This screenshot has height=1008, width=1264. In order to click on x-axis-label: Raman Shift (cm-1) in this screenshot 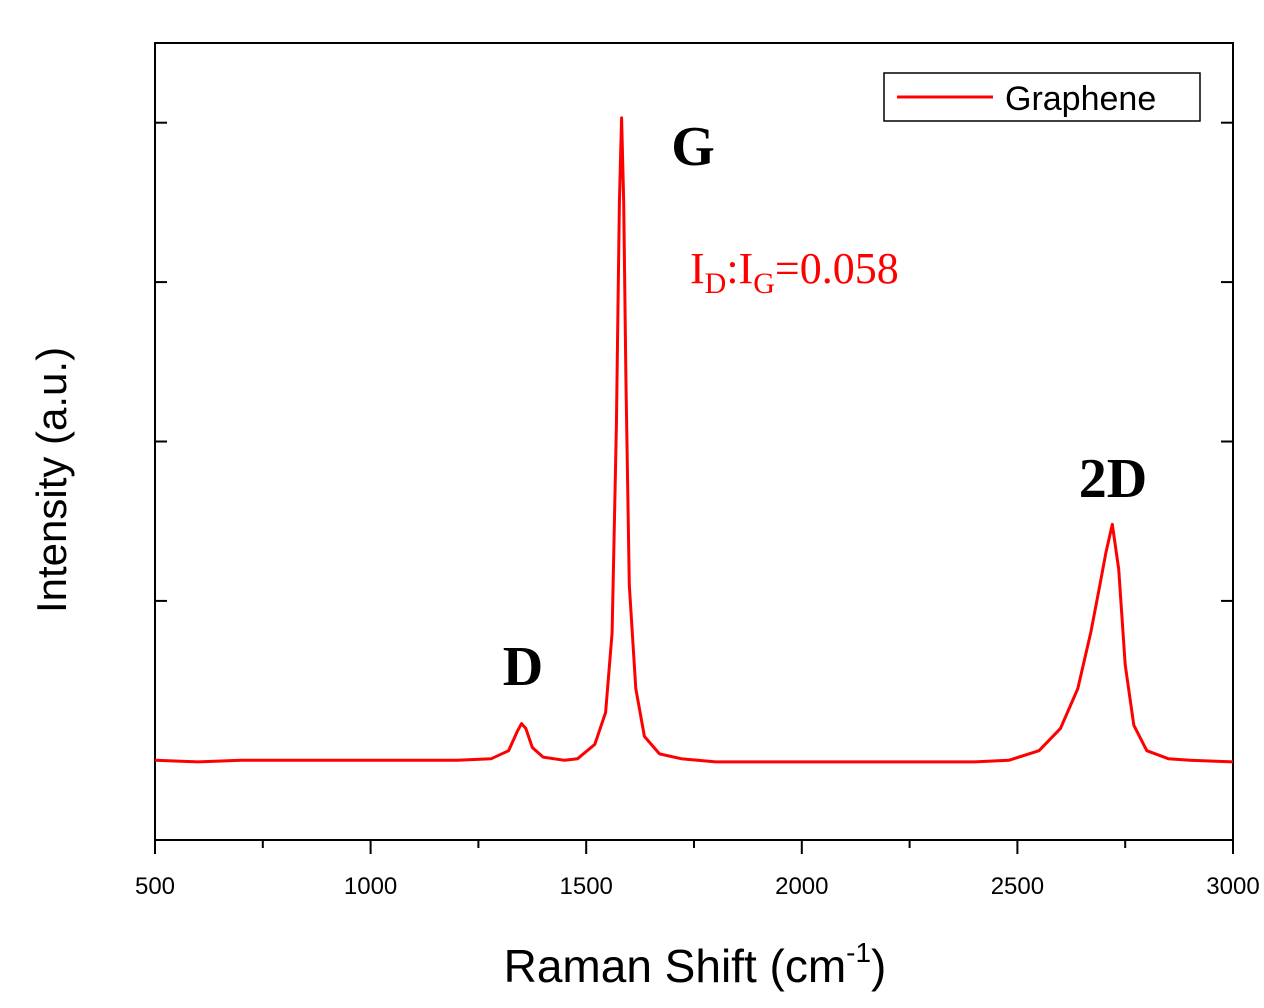, I will do `click(695, 964)`.